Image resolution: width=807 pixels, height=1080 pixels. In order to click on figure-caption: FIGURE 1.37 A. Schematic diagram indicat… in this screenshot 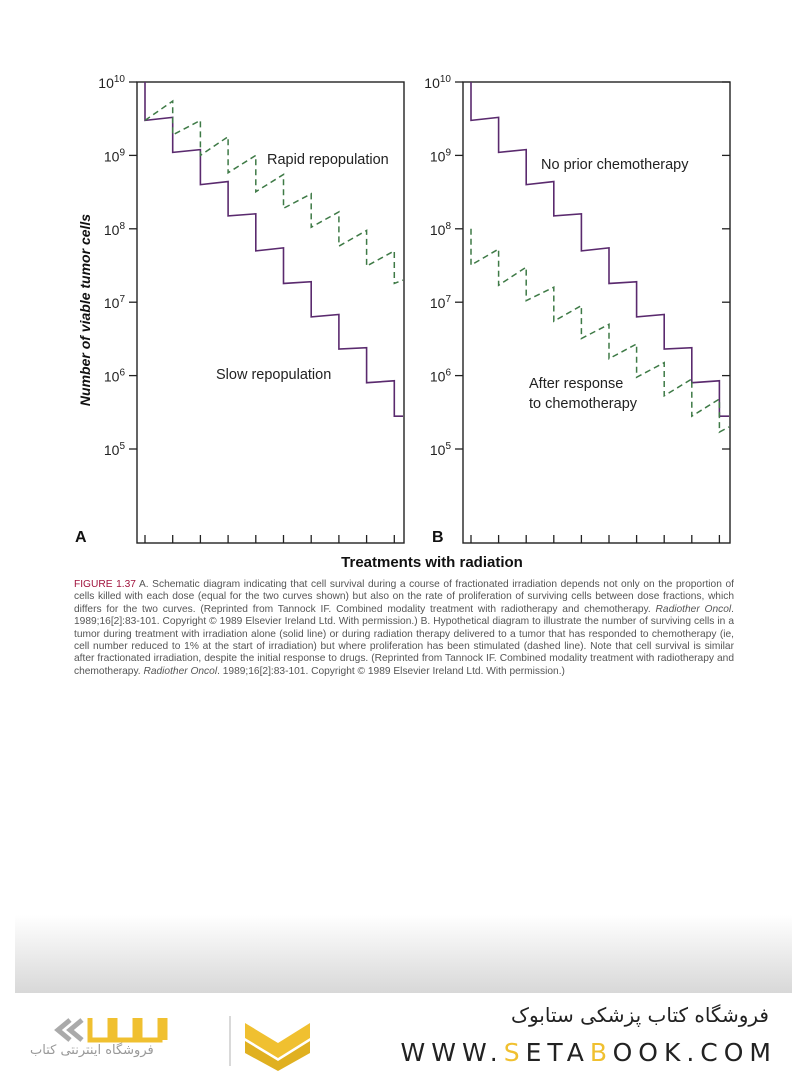, I will do `click(404, 628)`.